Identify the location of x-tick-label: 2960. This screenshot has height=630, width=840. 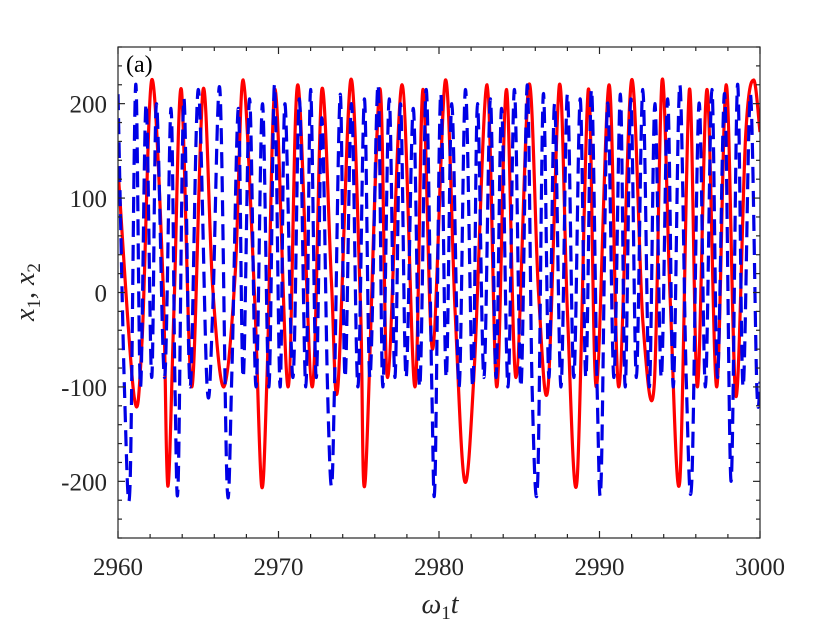
(118, 567).